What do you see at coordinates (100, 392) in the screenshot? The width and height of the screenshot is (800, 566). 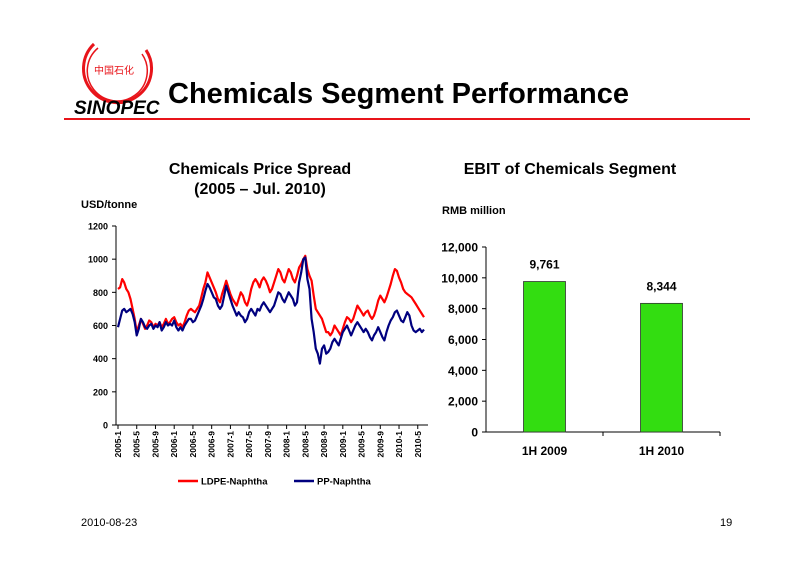 I see `spread-y-tick-label: 200` at bounding box center [100, 392].